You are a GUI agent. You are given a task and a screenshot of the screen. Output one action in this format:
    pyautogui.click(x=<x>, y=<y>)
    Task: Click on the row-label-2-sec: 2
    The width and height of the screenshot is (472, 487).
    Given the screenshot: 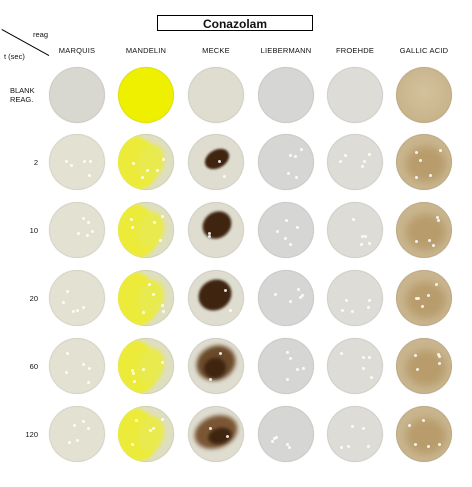 What is the action you would take?
    pyautogui.click(x=35, y=162)
    